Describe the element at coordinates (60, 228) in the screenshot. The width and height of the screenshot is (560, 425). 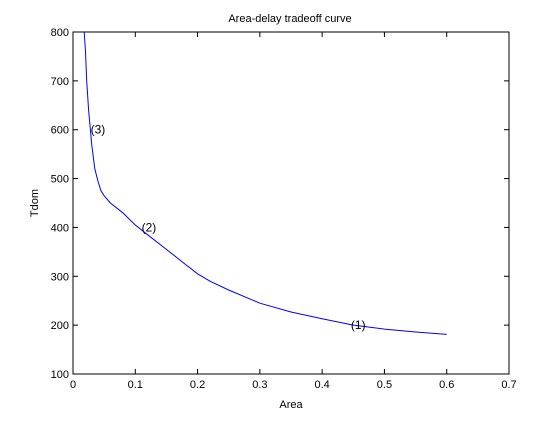
I see `y-tick-label: 400` at that location.